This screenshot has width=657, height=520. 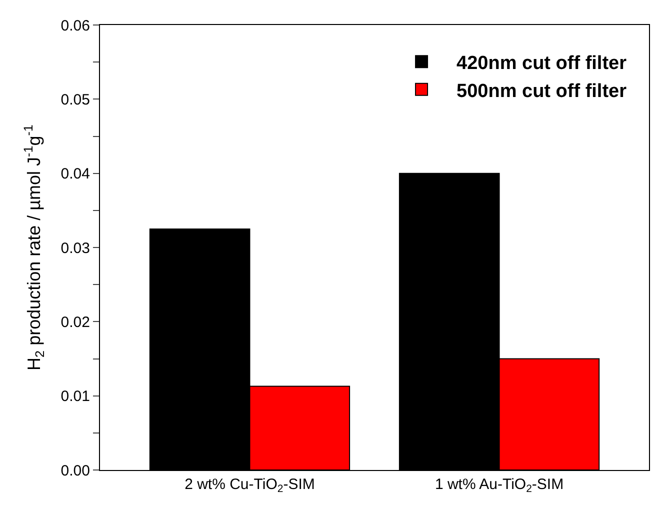 I want to click on legend-label: 500nm cut off filter, so click(x=542, y=91).